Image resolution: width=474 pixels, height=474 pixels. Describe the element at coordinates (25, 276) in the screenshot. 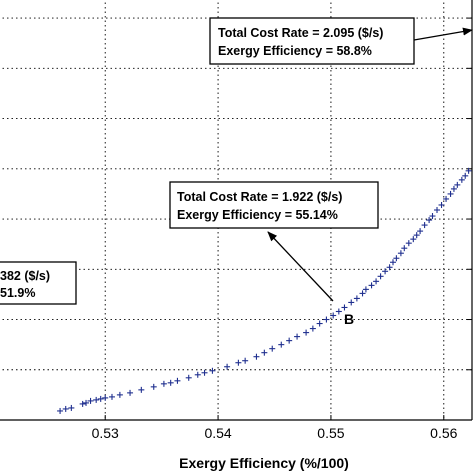

I see `annotation-3-line-1: 382 ($/s)` at that location.